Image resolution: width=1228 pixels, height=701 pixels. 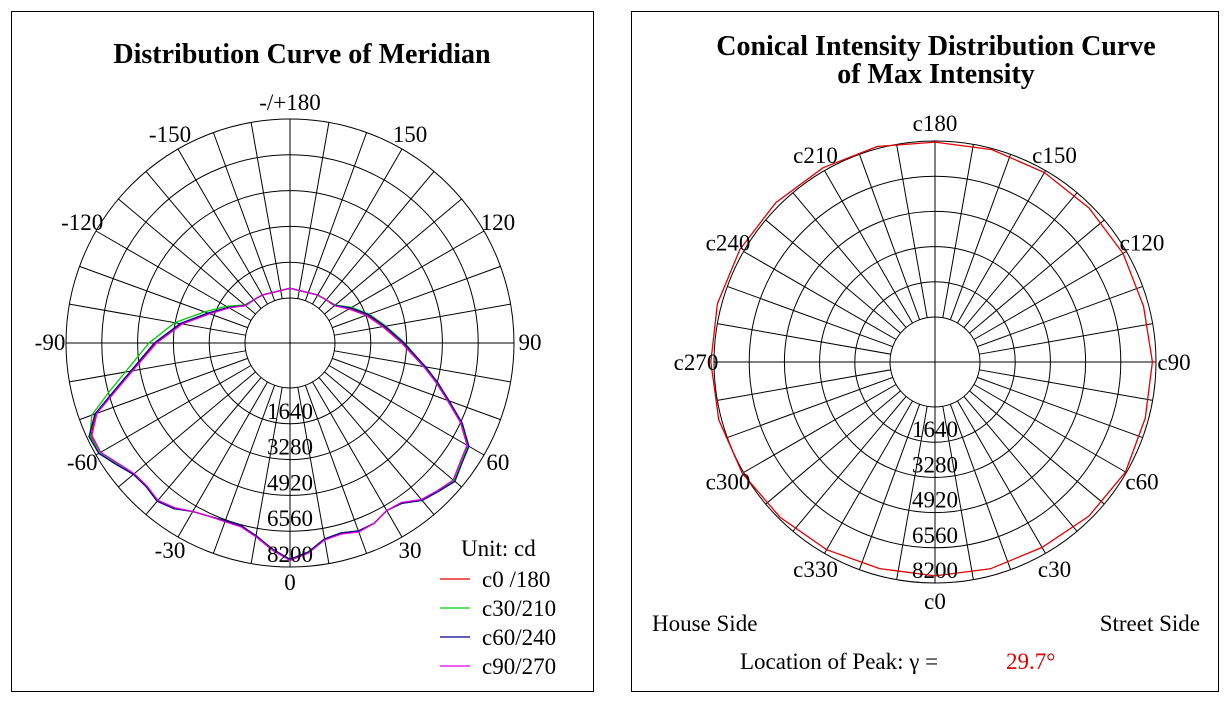 I want to click on peak-location-label: Location of Peak: γ =, so click(x=839, y=661).